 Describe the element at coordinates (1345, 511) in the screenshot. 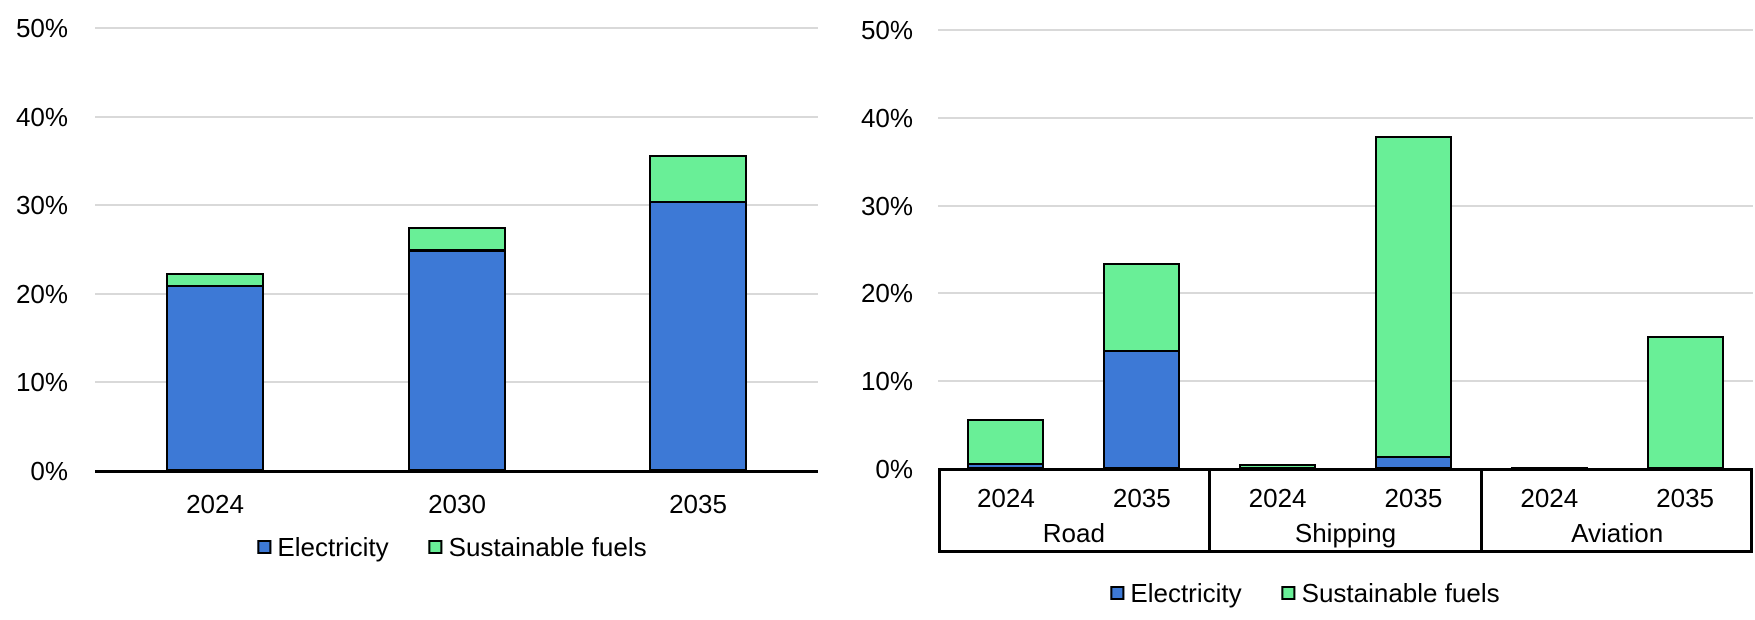

I see `category-axis-box` at that location.